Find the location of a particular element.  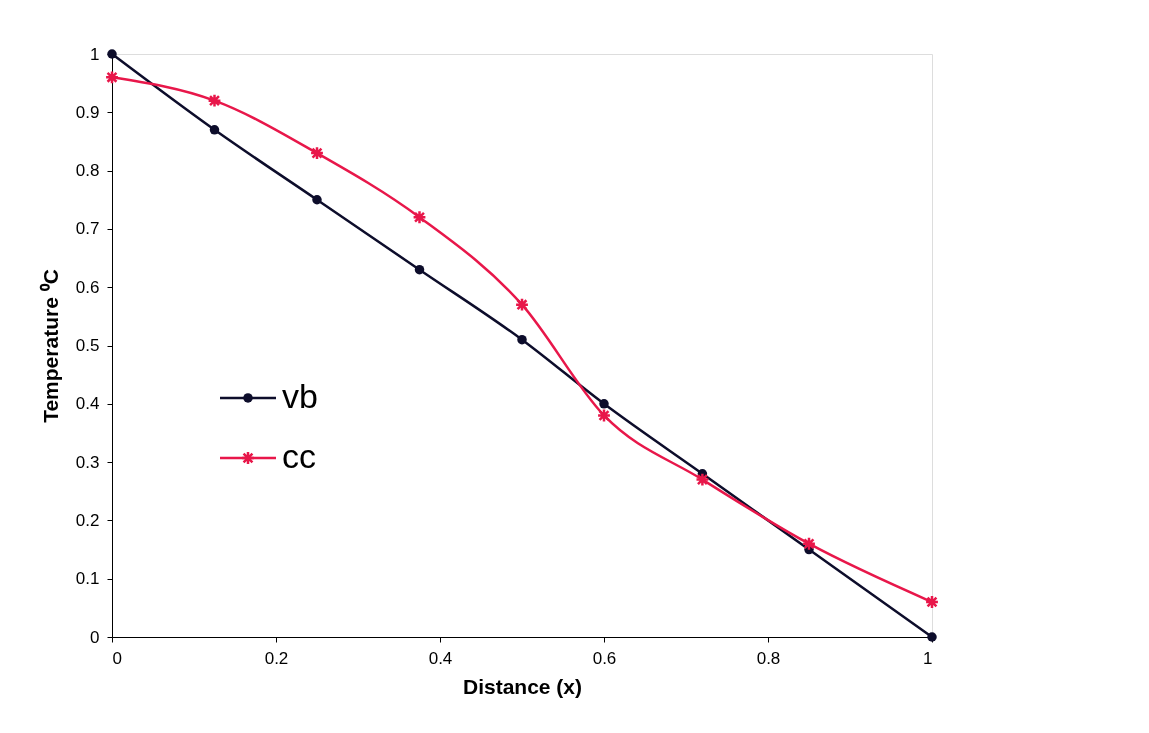

x-tick-label: 1 is located at coordinates (928, 658).